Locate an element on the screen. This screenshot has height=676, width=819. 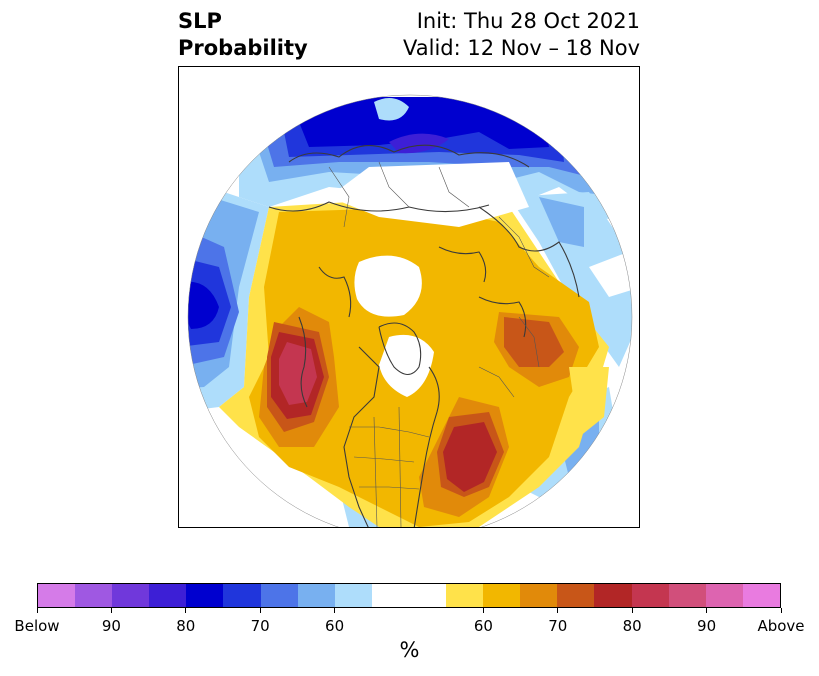
colorbar-tick-label: Above is located at coordinates (781, 626).